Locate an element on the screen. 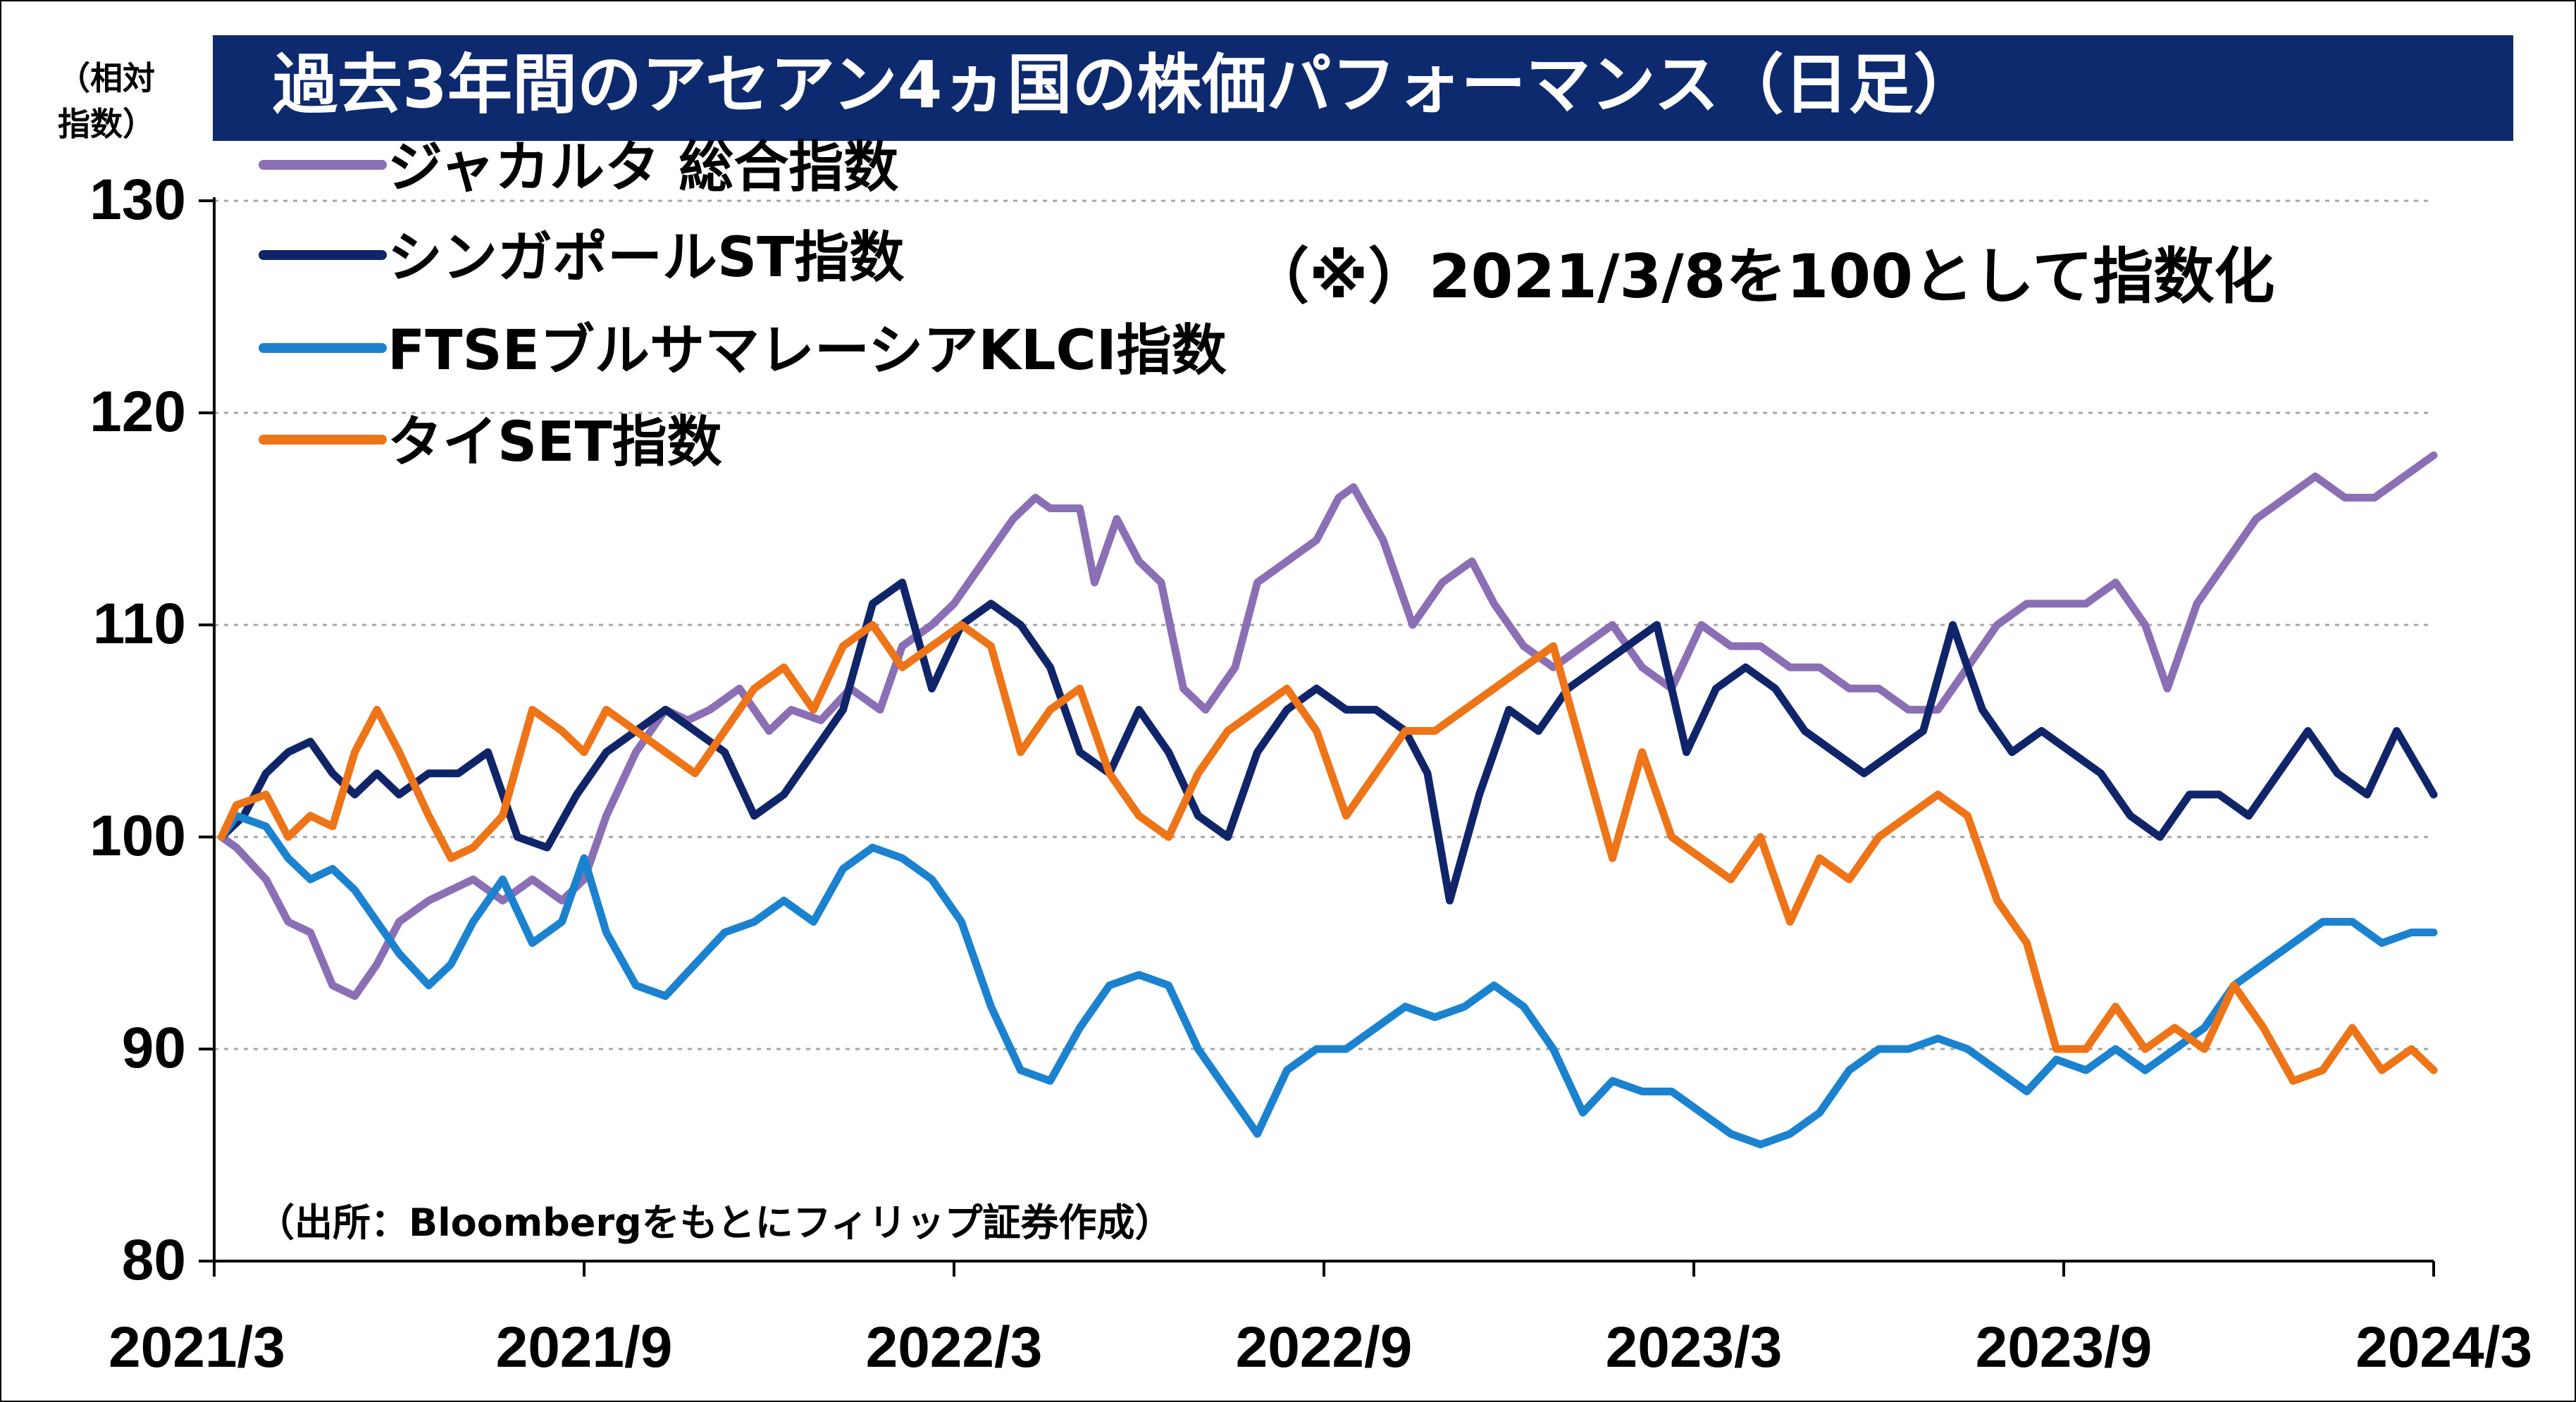  x-tick-label-2024/3: 2024/3 is located at coordinates (2443, 1347).